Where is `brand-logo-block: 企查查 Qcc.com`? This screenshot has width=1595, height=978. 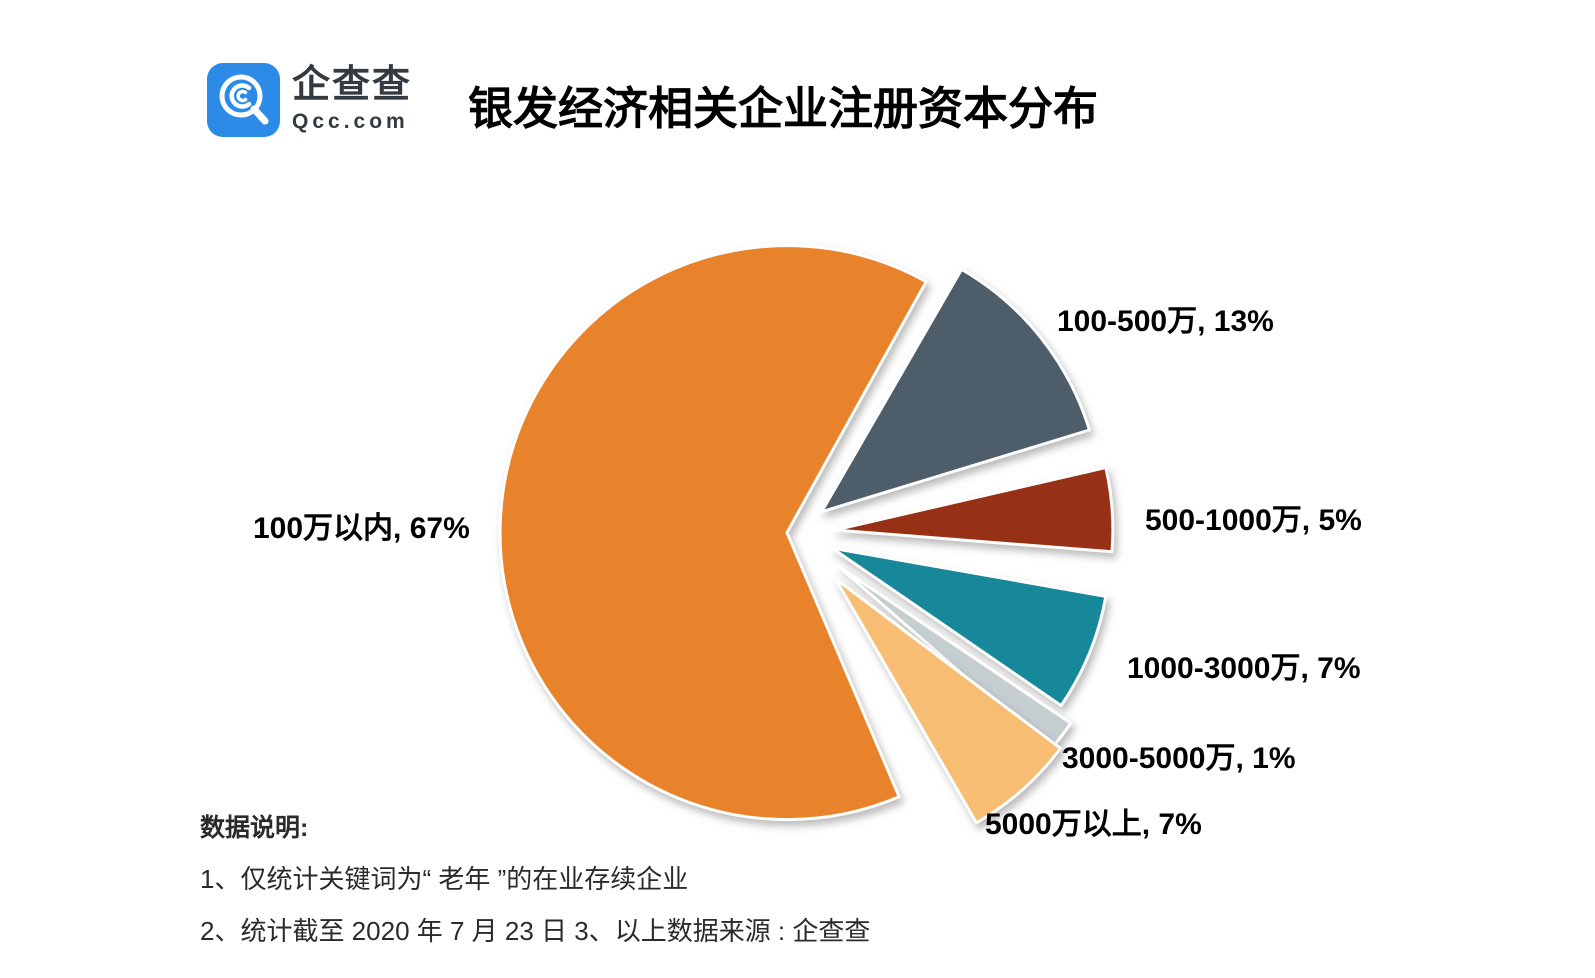
brand-logo-block: 企查查 Qcc.com is located at coordinates (309, 100).